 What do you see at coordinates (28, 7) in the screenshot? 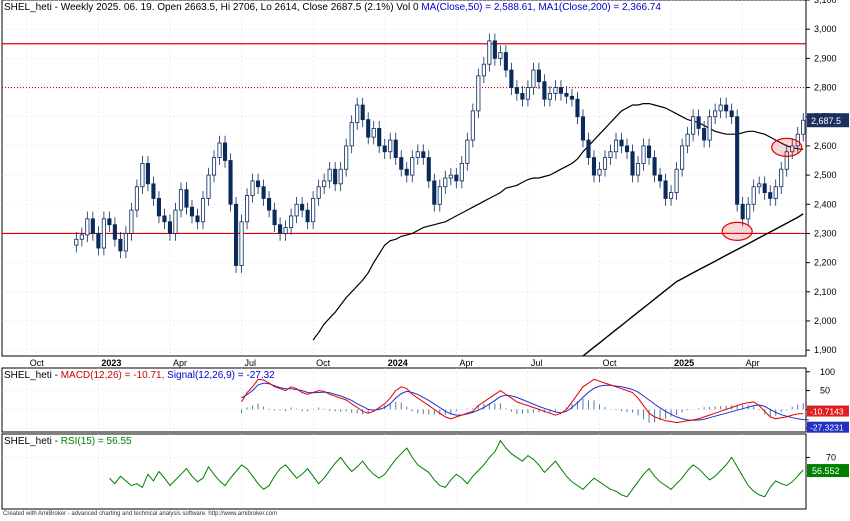
I see `symbol-label: SHEL_heti` at bounding box center [28, 7].